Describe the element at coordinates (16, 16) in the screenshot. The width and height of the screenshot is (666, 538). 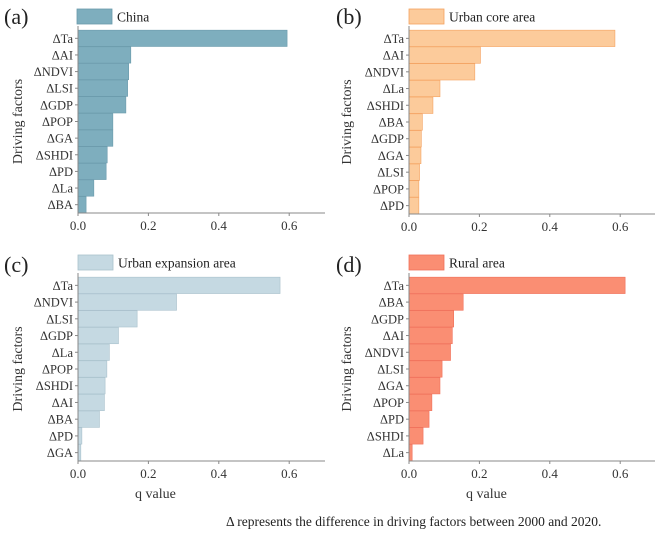
I see `panel-label: (a)` at that location.